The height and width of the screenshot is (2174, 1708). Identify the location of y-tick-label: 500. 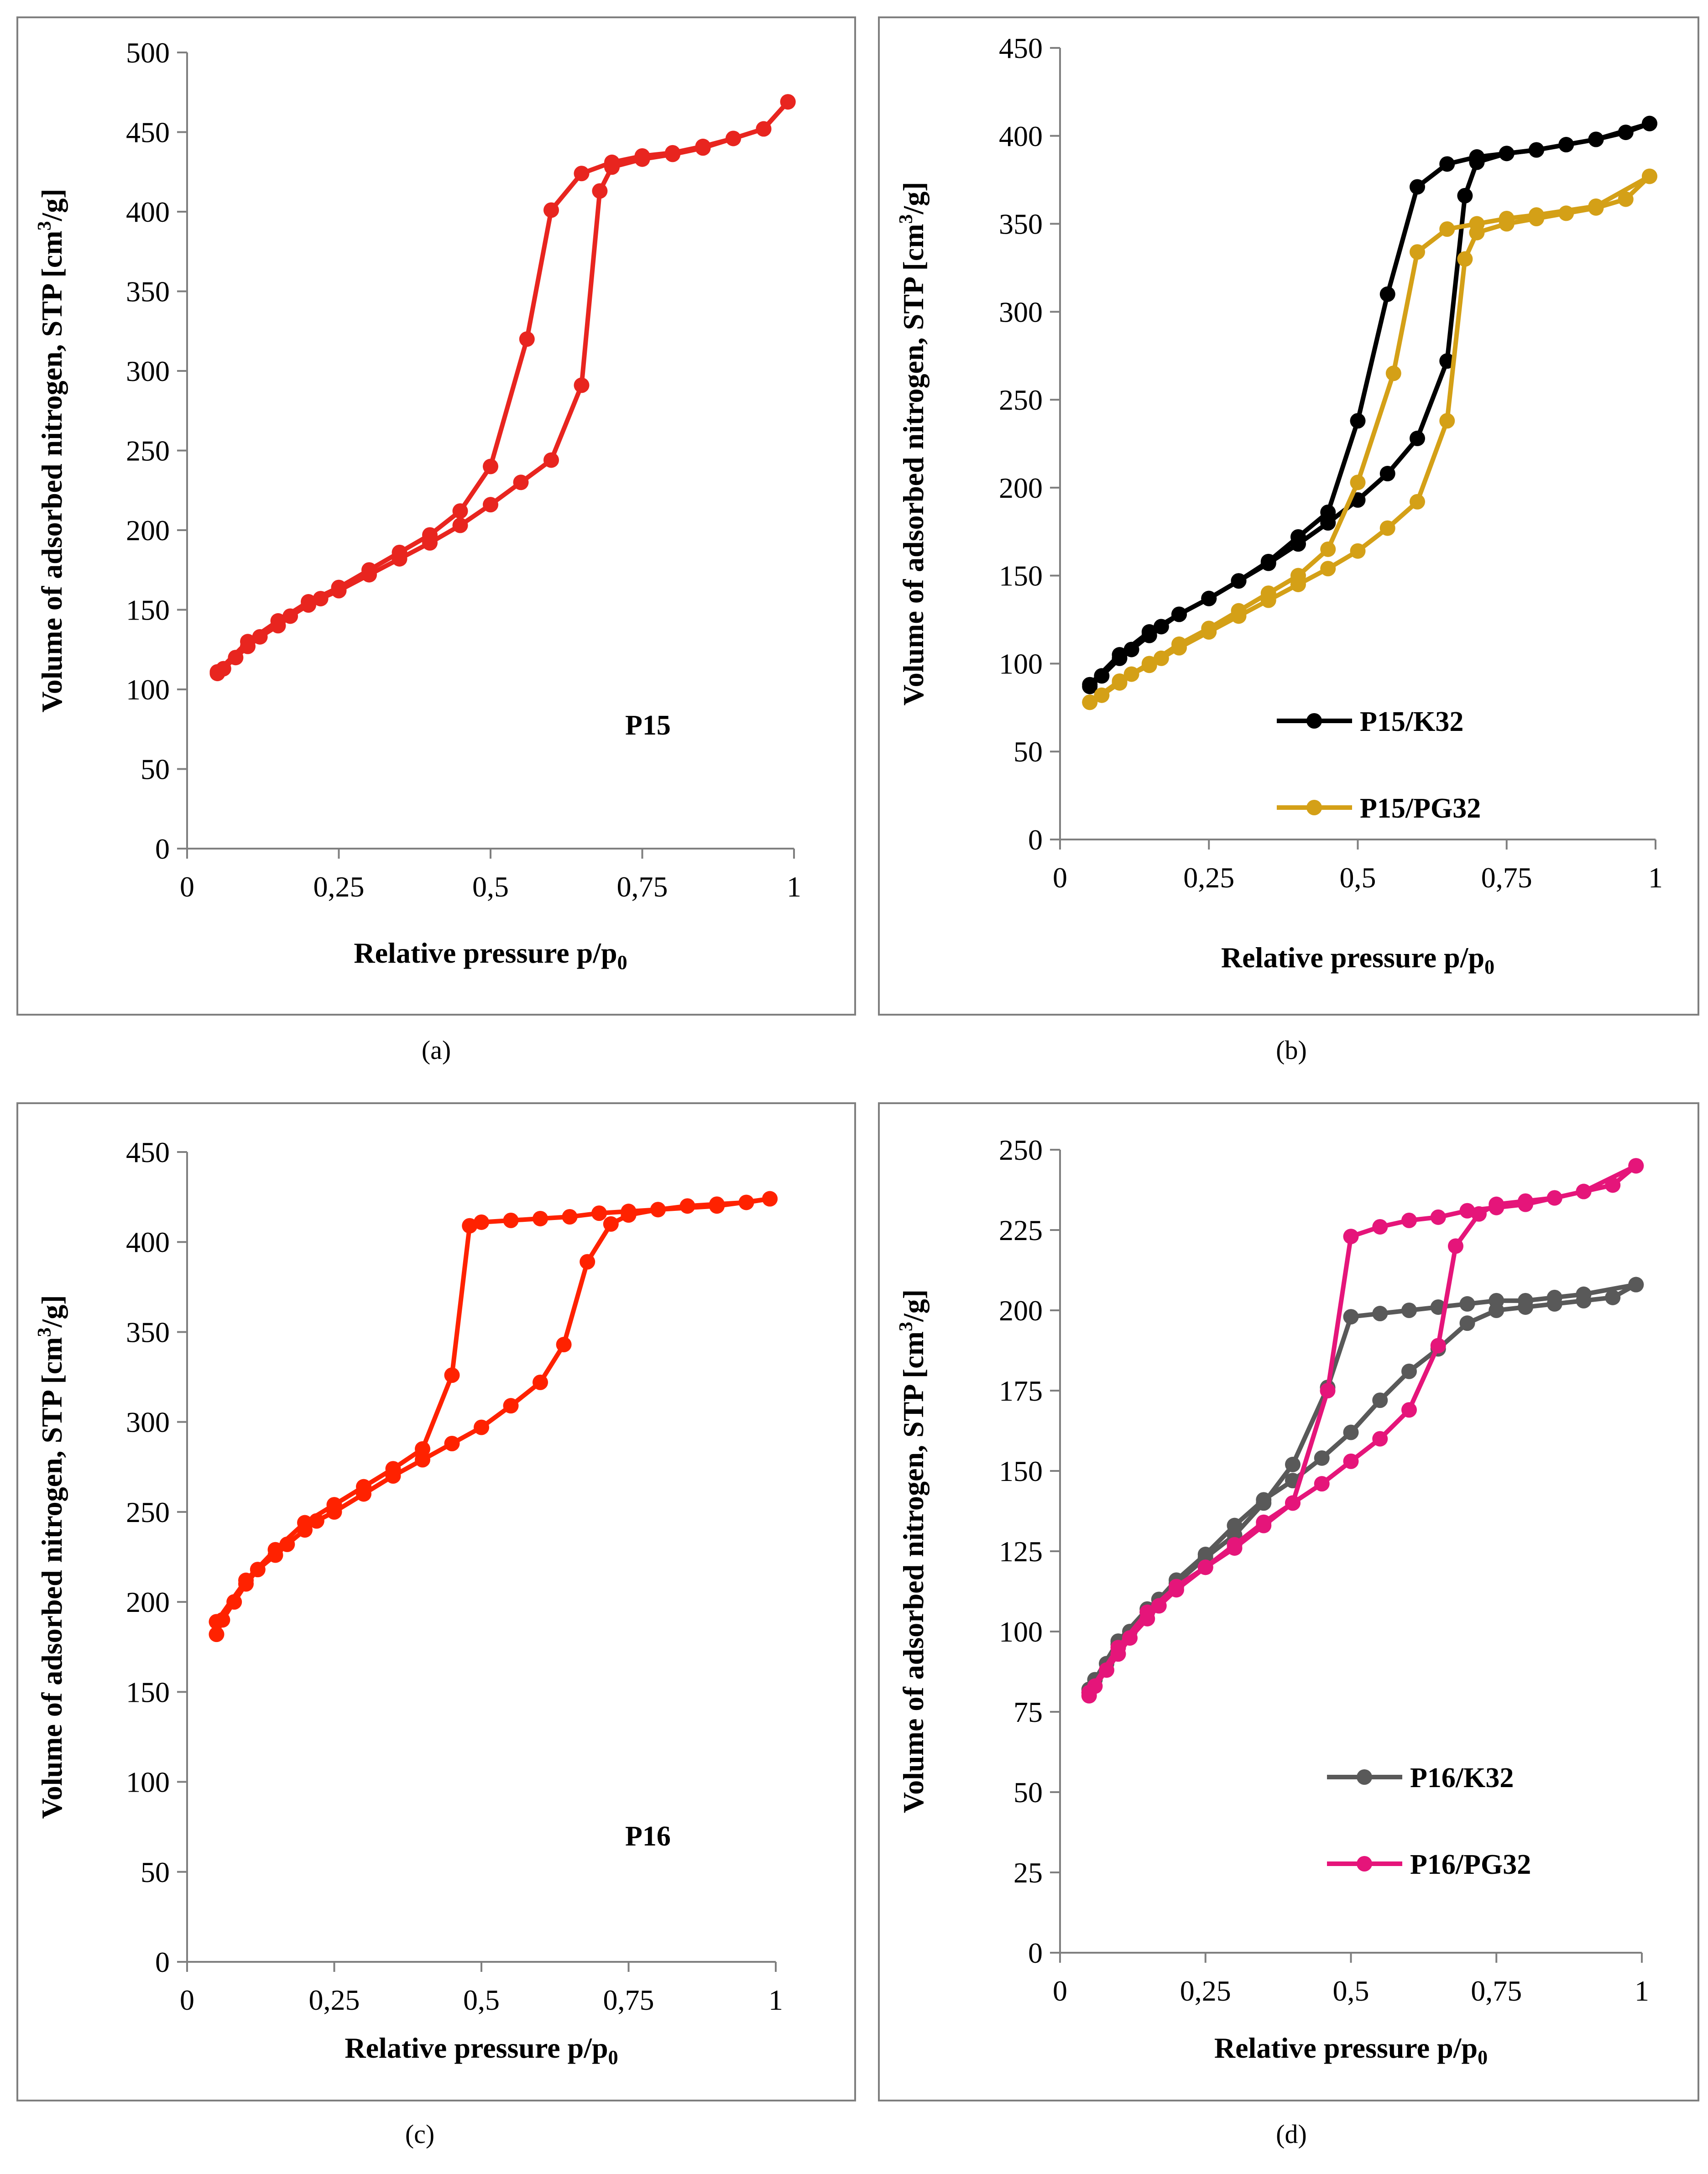
(148, 53).